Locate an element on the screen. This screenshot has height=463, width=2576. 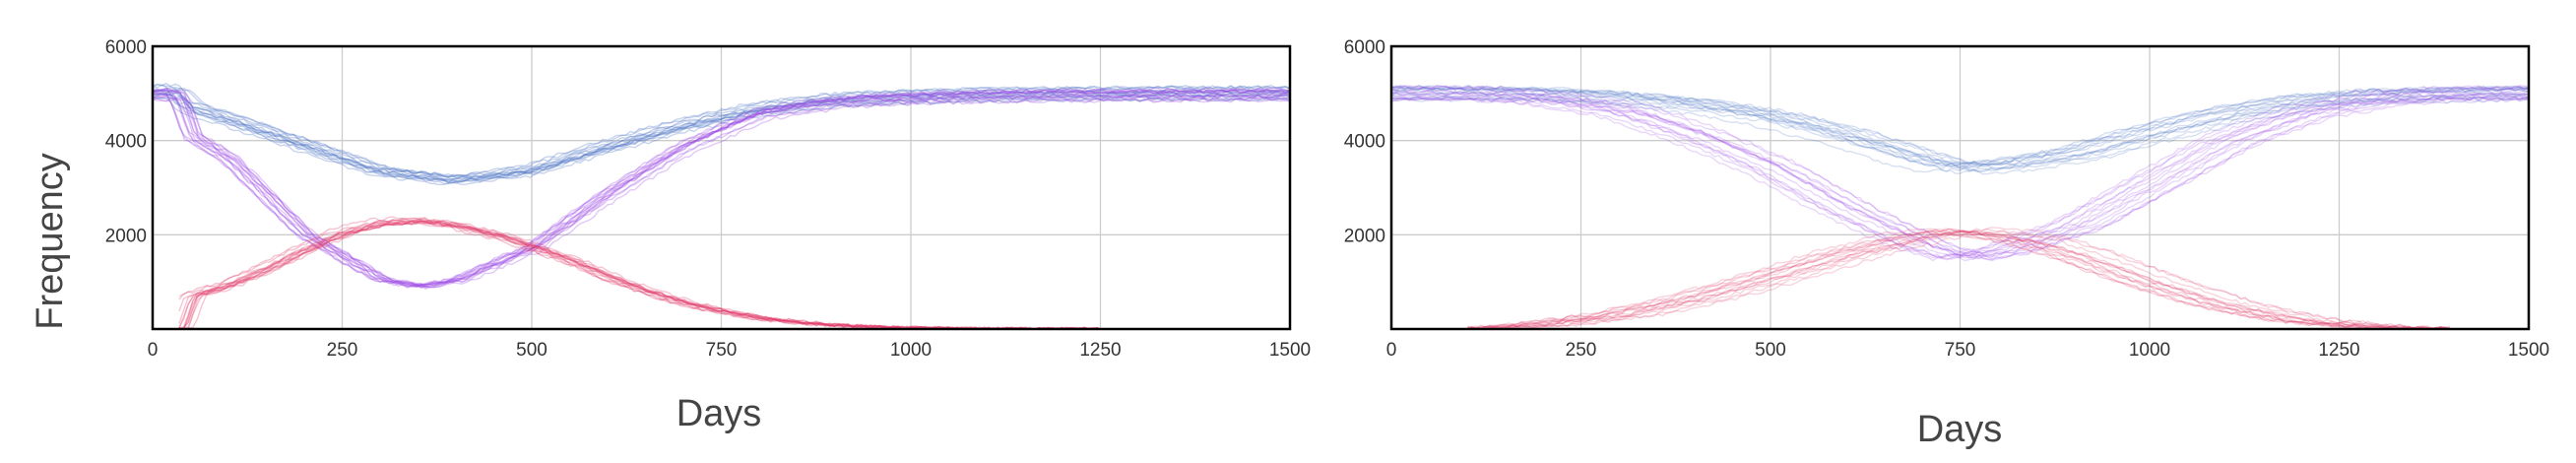
x-tick-label: 1250 is located at coordinates (1100, 350).